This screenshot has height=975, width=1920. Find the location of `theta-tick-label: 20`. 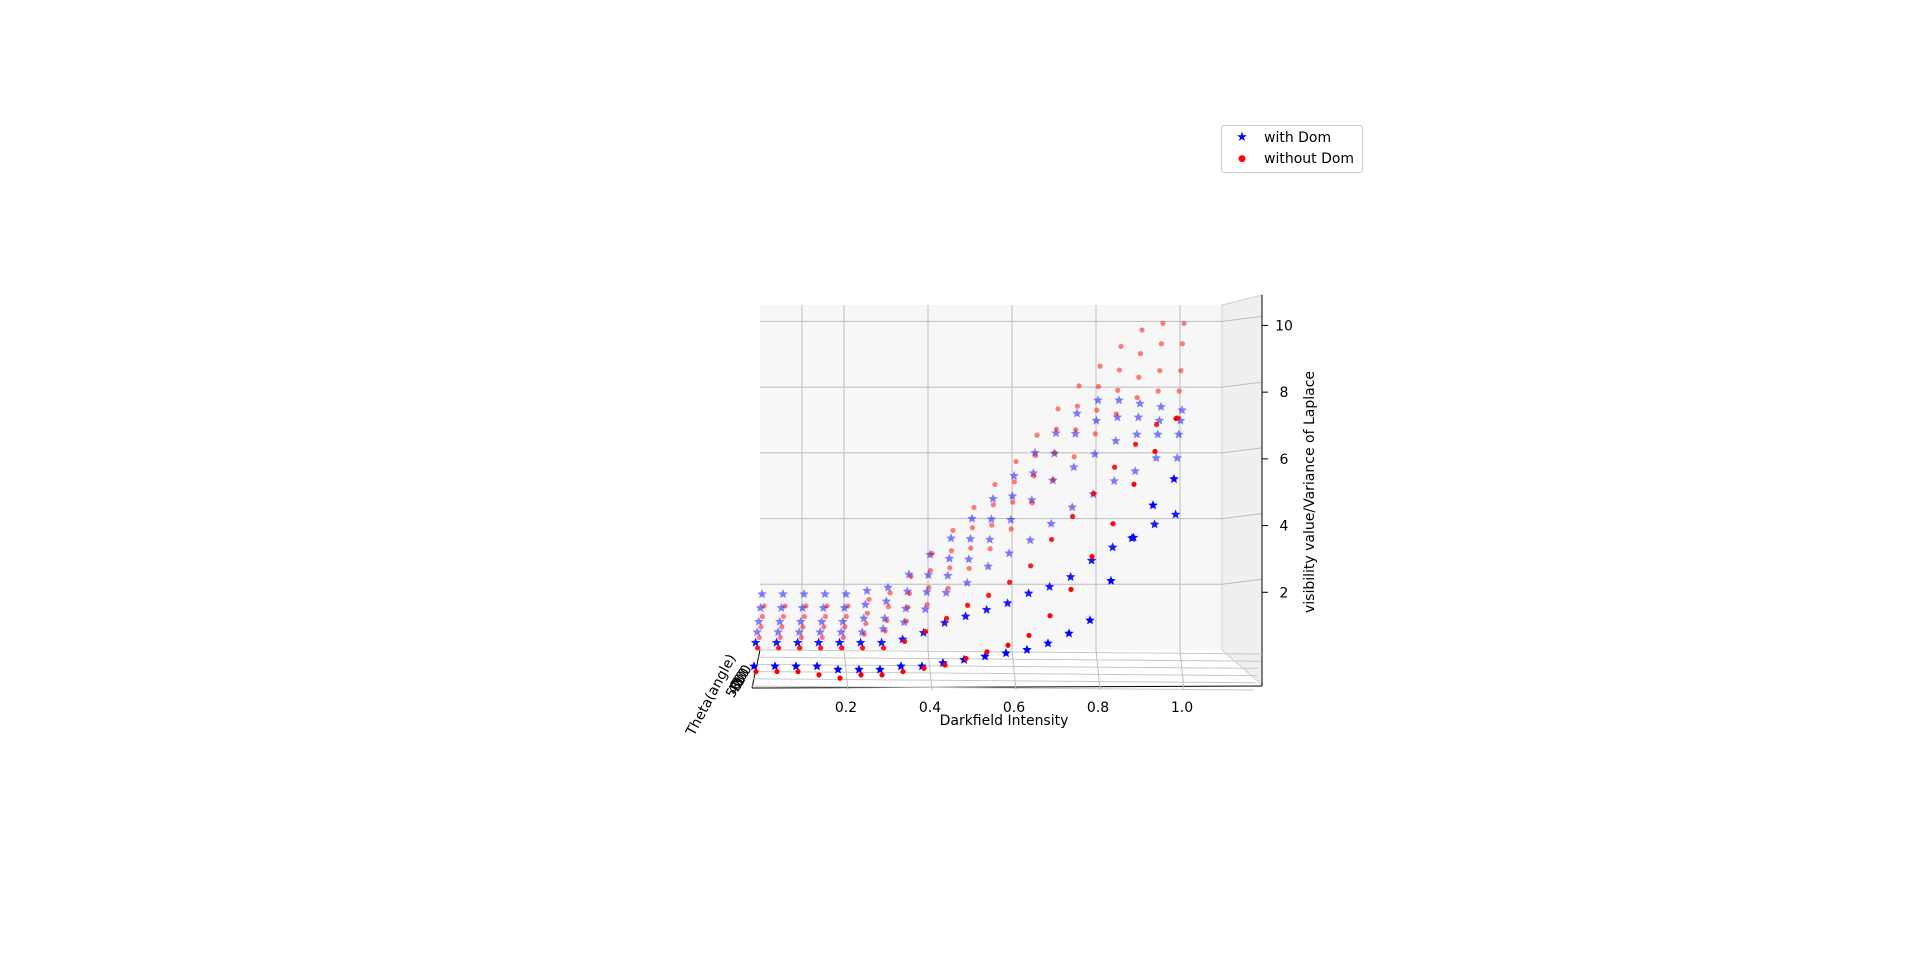

theta-tick-label: 20 is located at coordinates (740, 679).